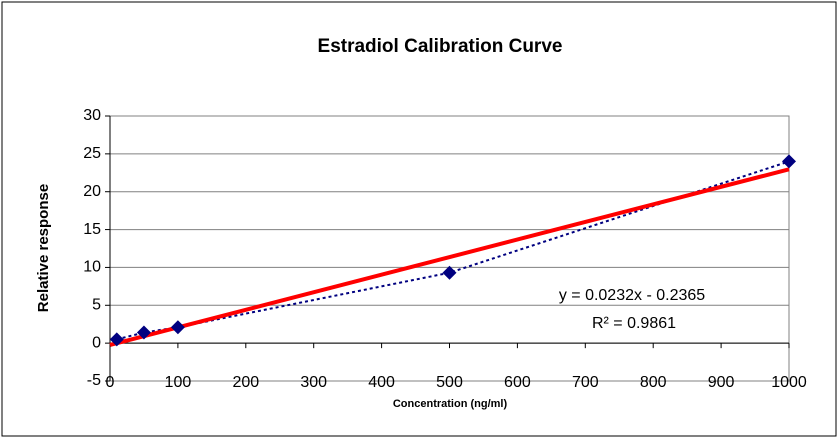 The height and width of the screenshot is (440, 840). What do you see at coordinates (449, 382) in the screenshot?
I see `x-tick-label: 500` at bounding box center [449, 382].